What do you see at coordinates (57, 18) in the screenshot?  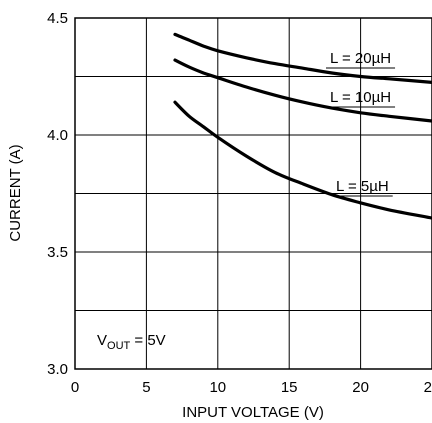 I see `y-tick-label-3: 4.5` at bounding box center [57, 18].